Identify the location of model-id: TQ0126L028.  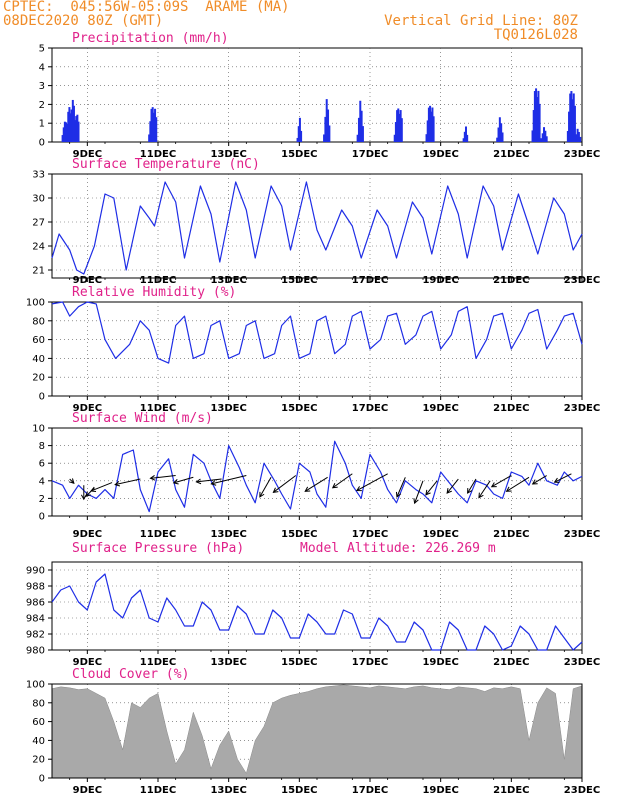
(535, 35).